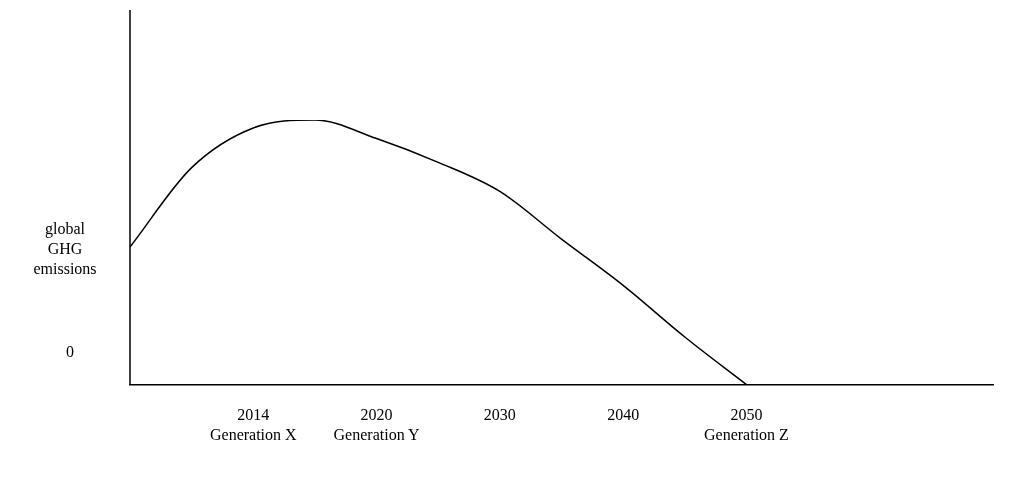  I want to click on x-tick-label: 2050 Generation Z, so click(746, 424).